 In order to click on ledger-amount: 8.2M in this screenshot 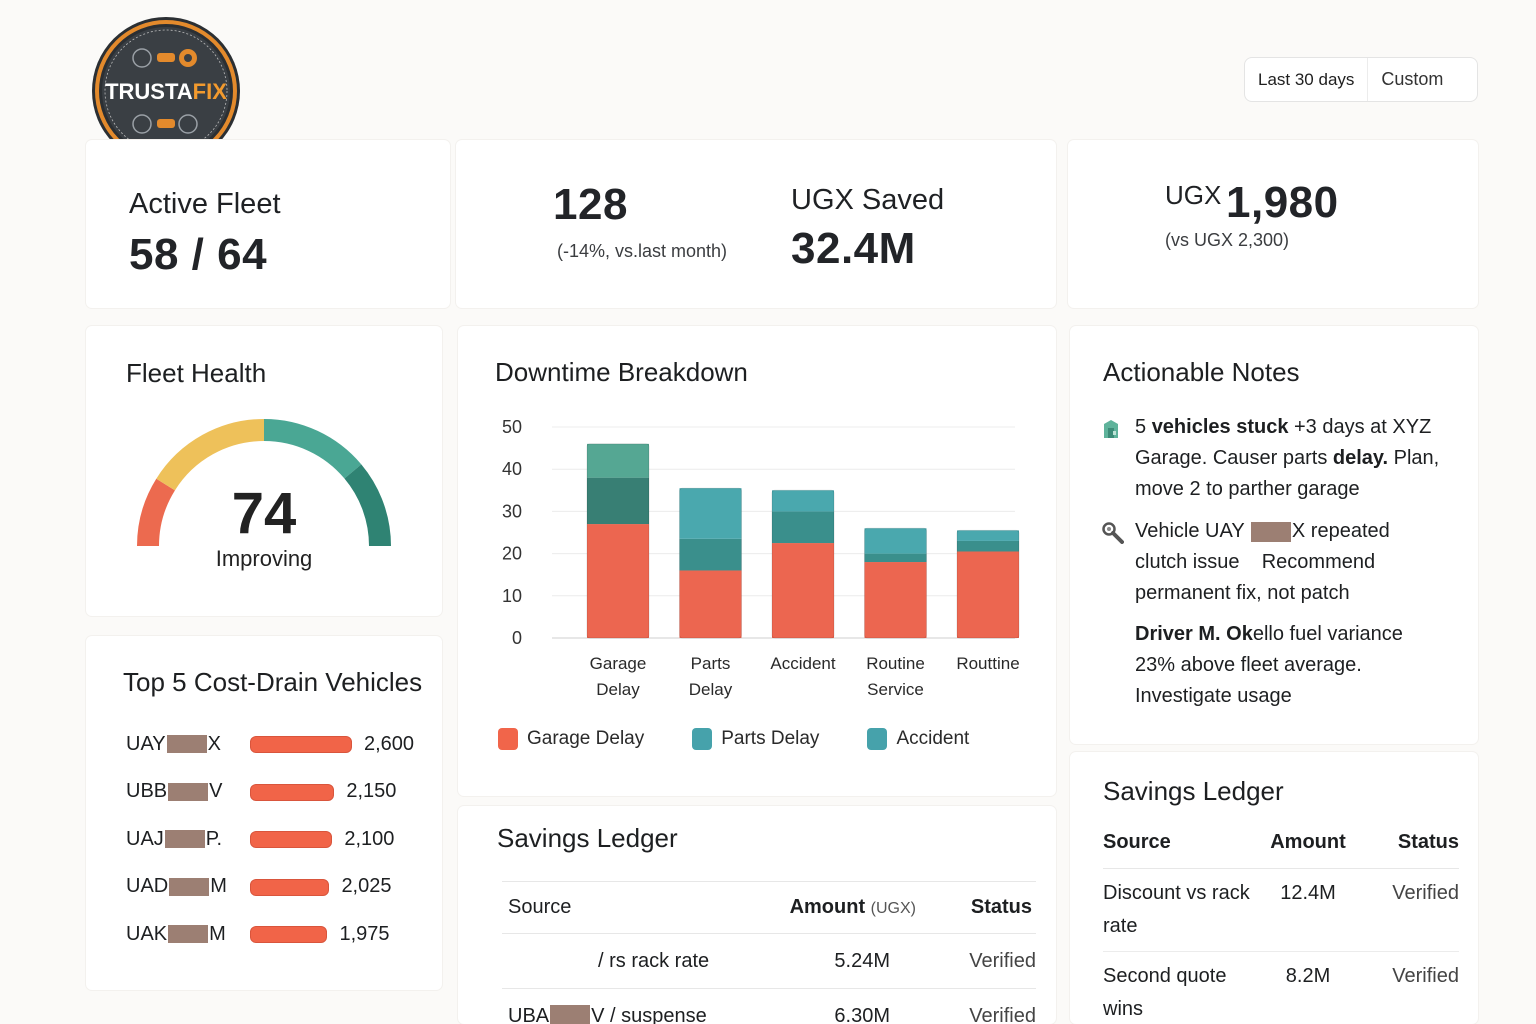, I will do `click(1308, 975)`.